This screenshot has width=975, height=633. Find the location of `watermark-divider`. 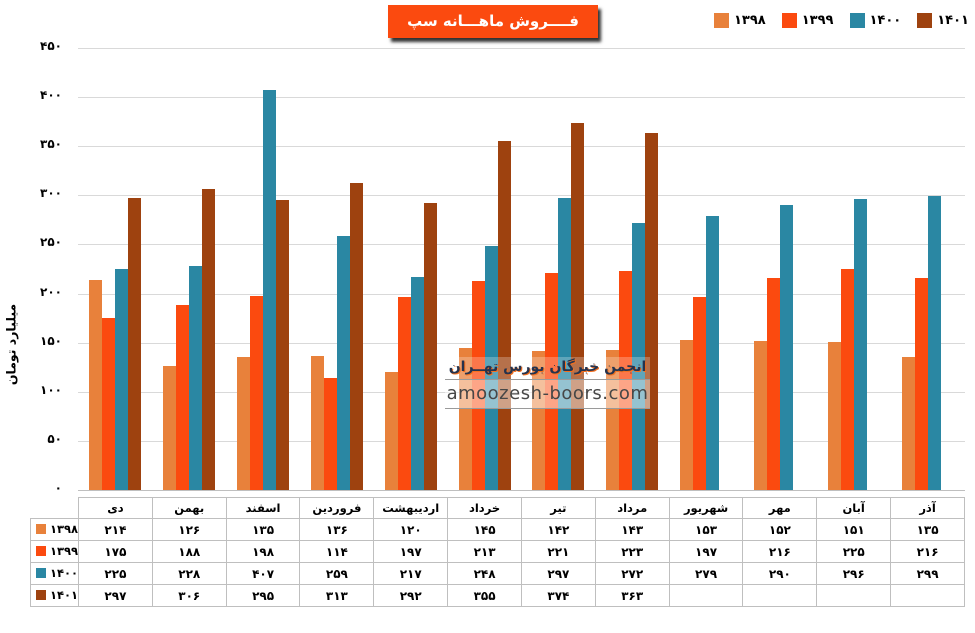

watermark-divider is located at coordinates (547, 379).